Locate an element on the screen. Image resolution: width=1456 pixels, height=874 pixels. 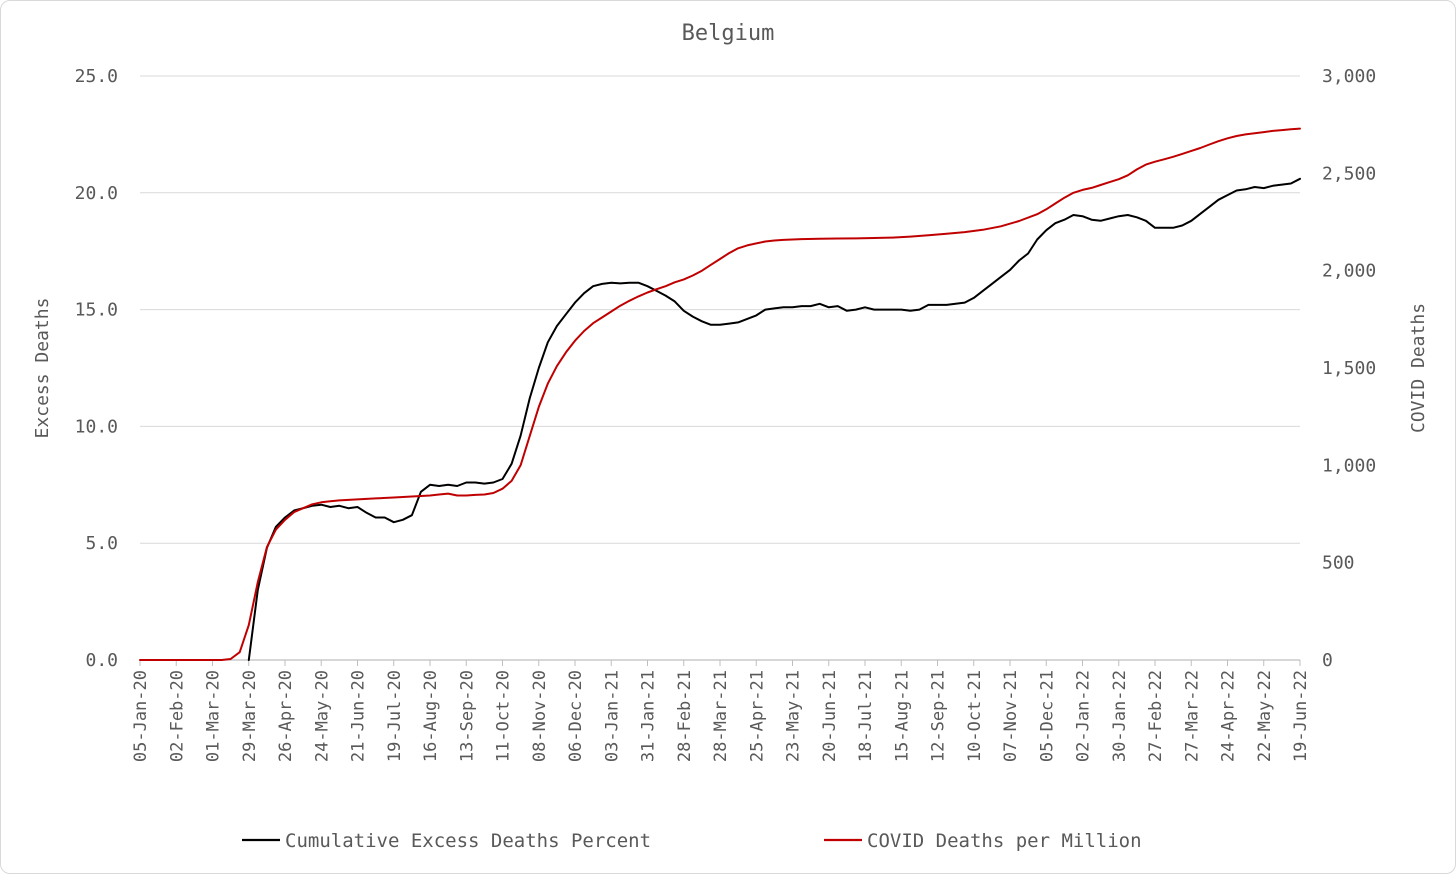
y2-tick-label: 0 is located at coordinates (1327, 660).